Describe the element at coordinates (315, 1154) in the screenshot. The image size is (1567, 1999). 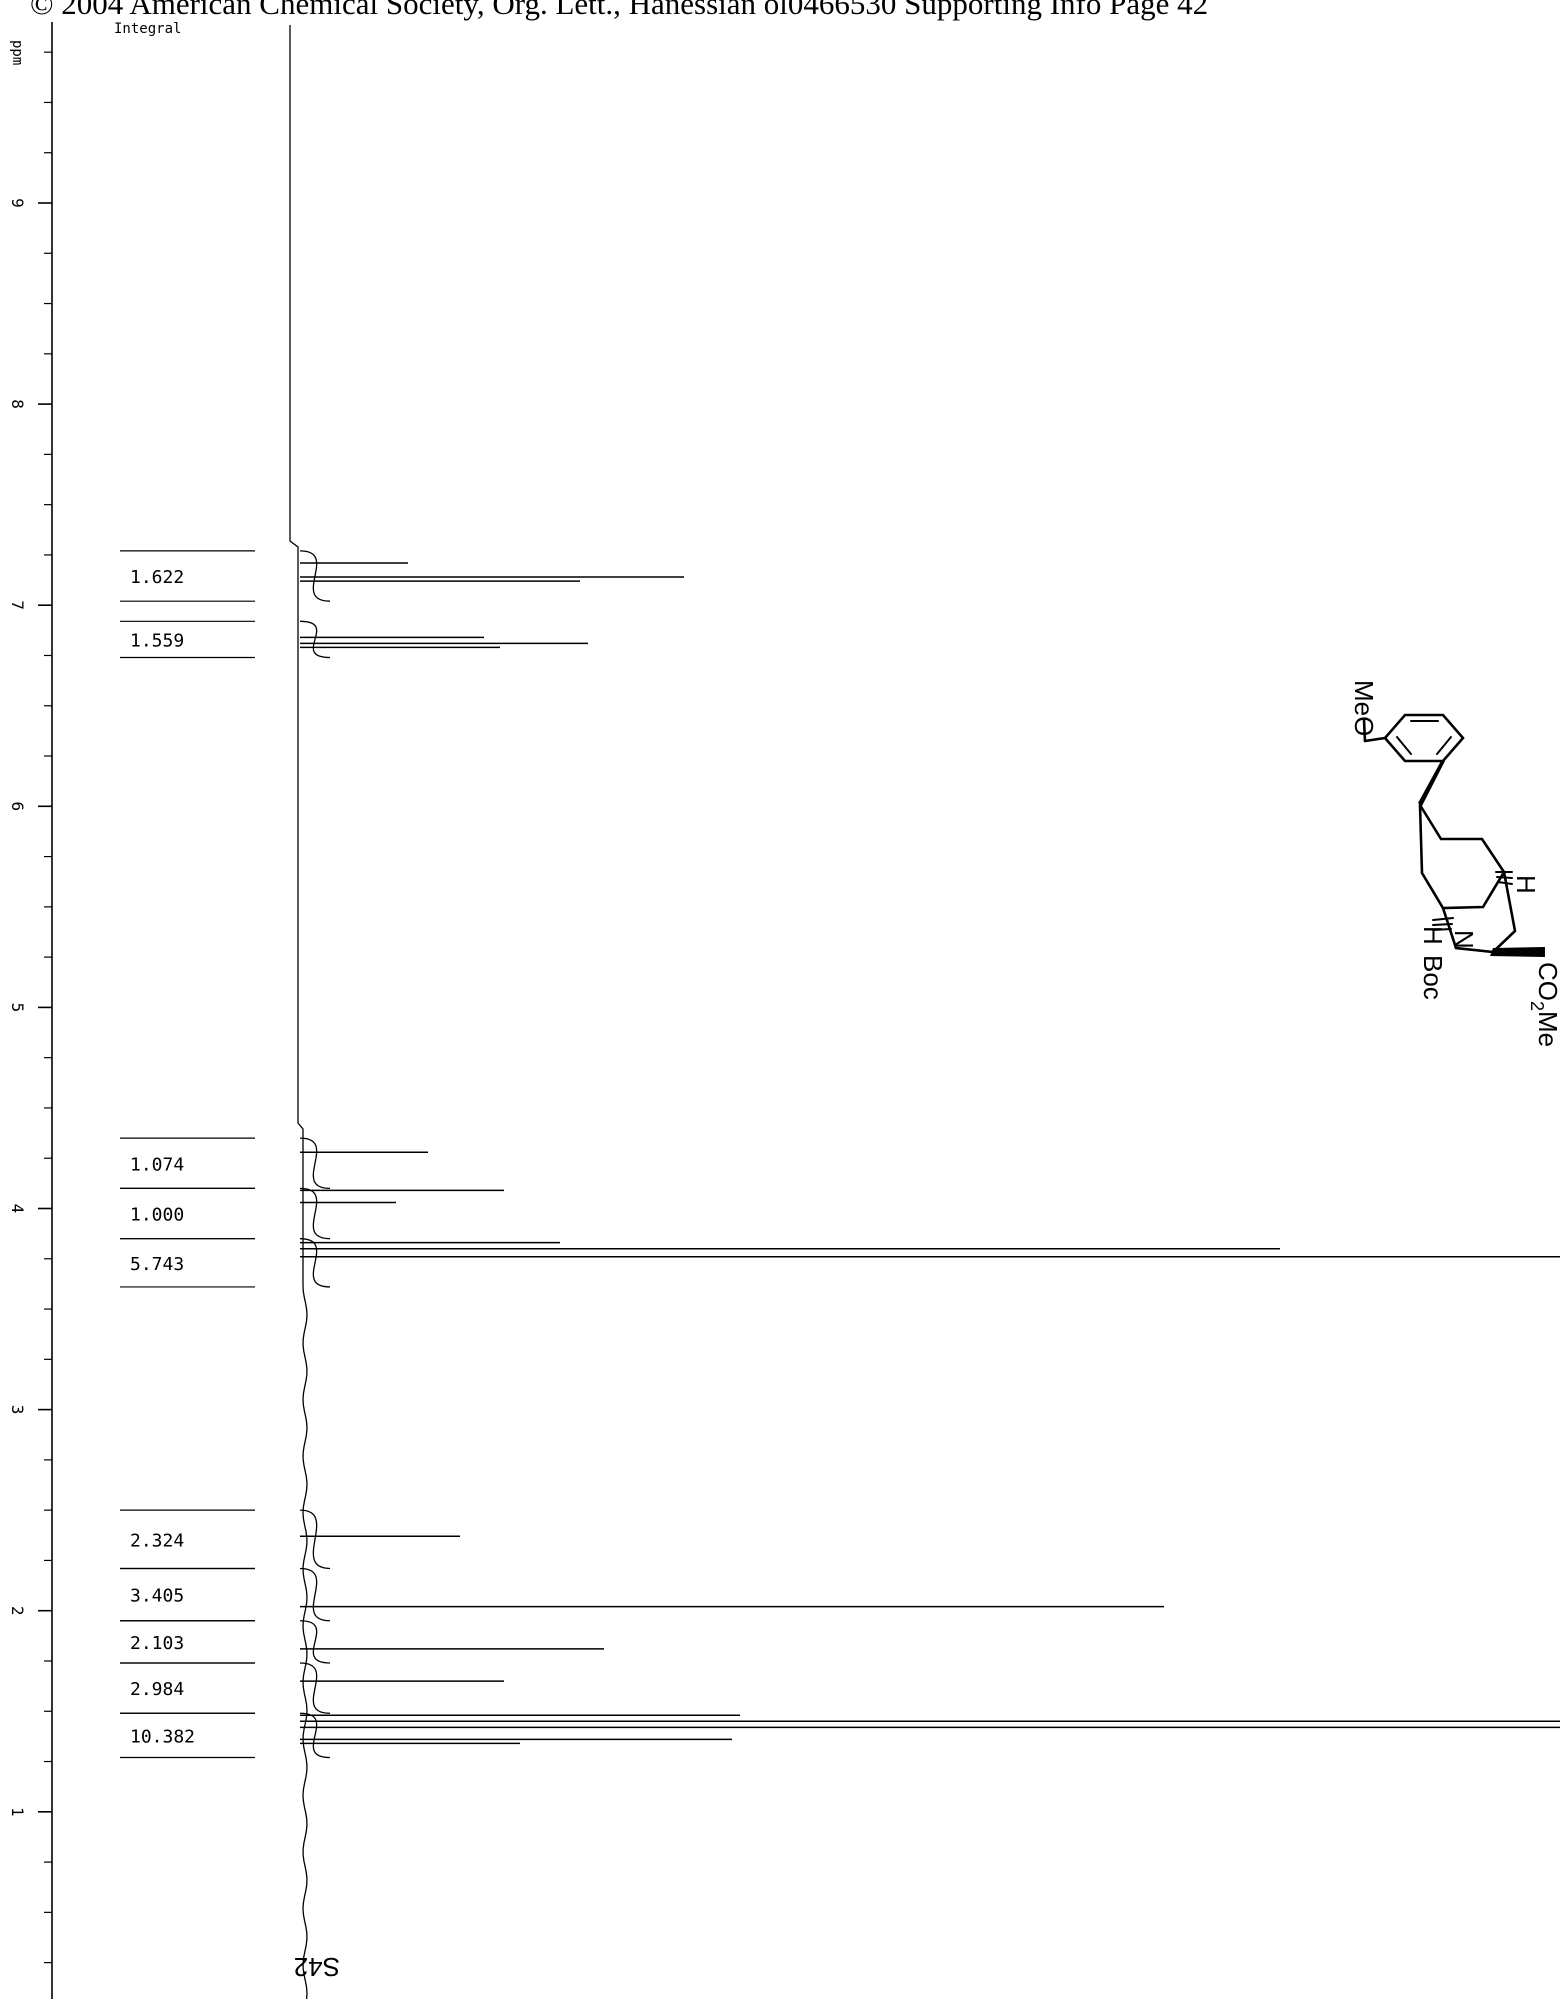
I see `integral-curve` at that location.